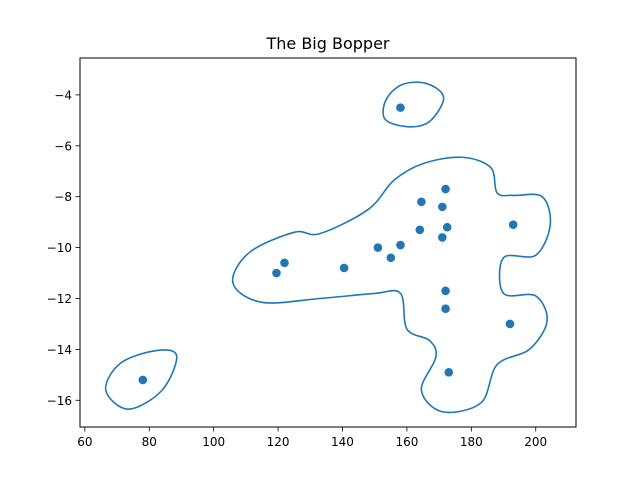  What do you see at coordinates (59, 350) in the screenshot?
I see `y-tick-label: −14` at bounding box center [59, 350].